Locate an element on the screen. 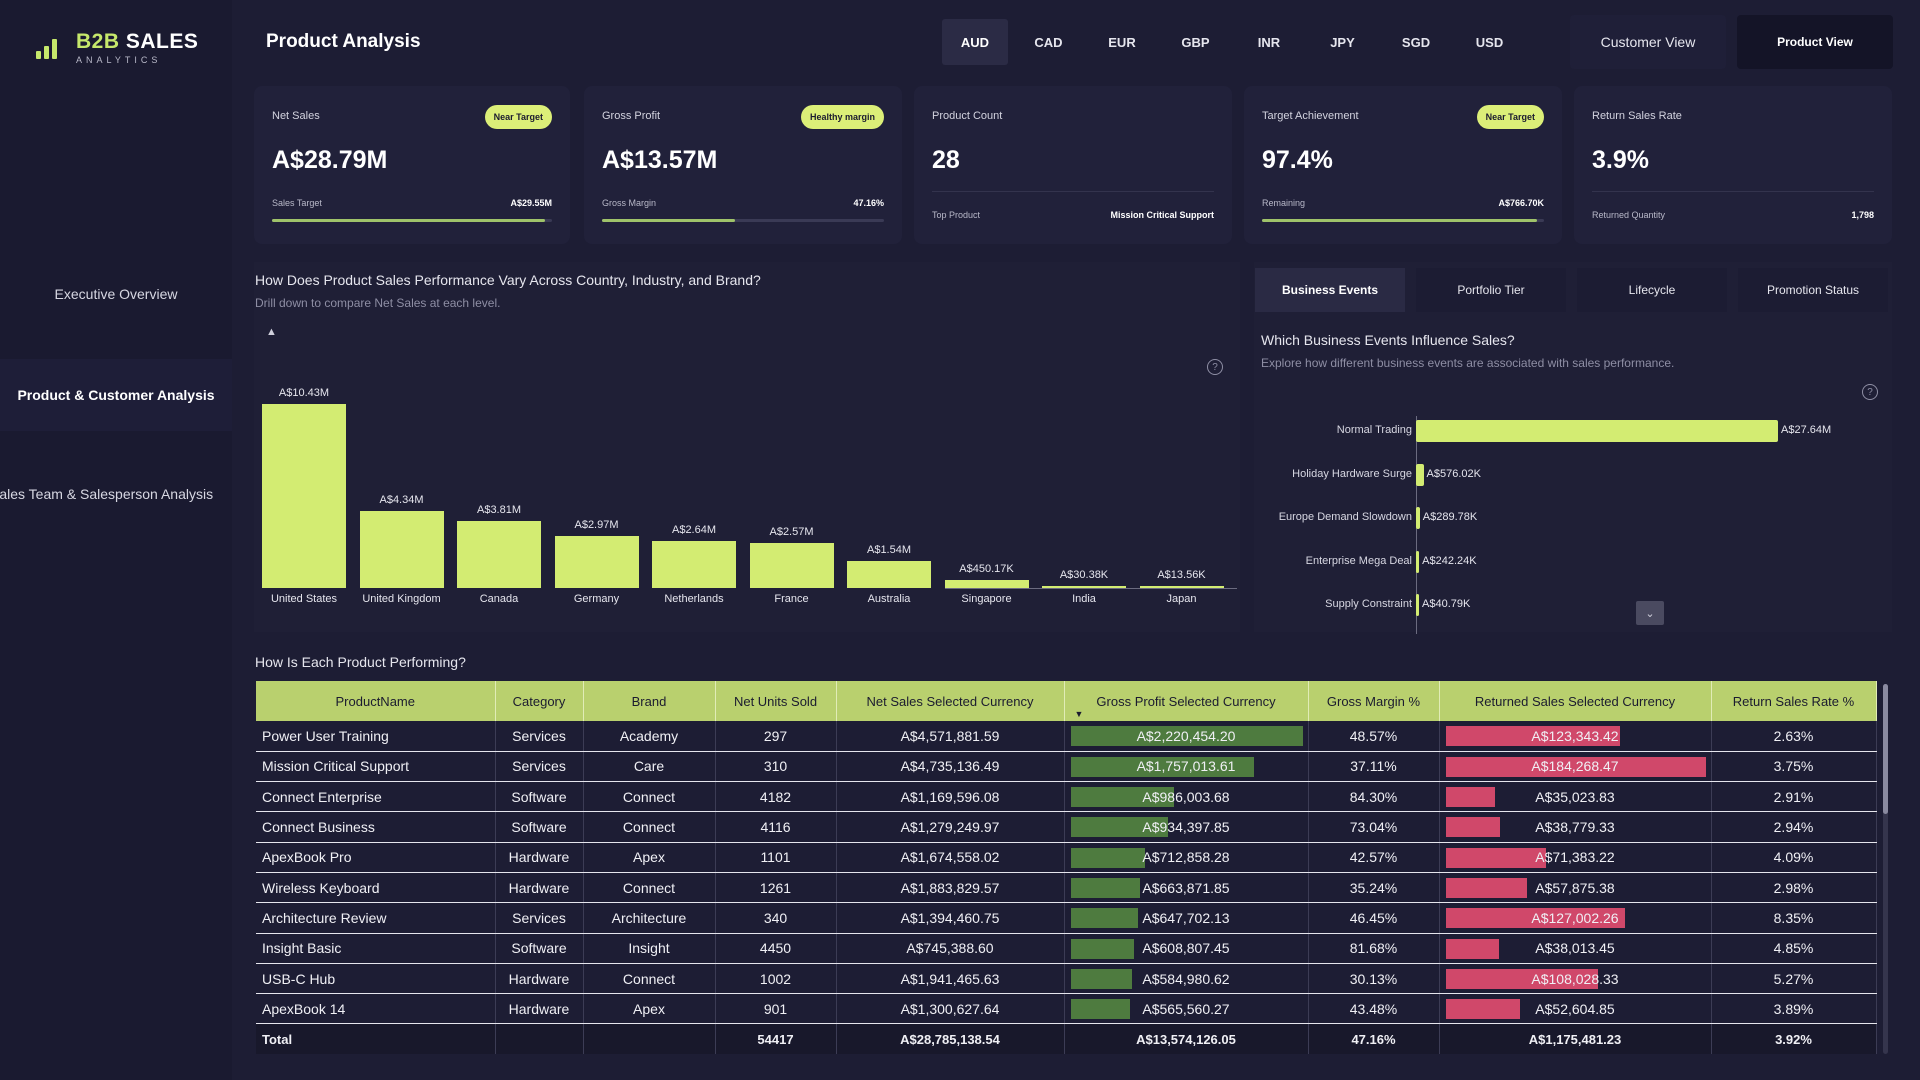 The width and height of the screenshot is (1920, 1080). brand-tagline: ANALYTICS is located at coordinates (119, 60).